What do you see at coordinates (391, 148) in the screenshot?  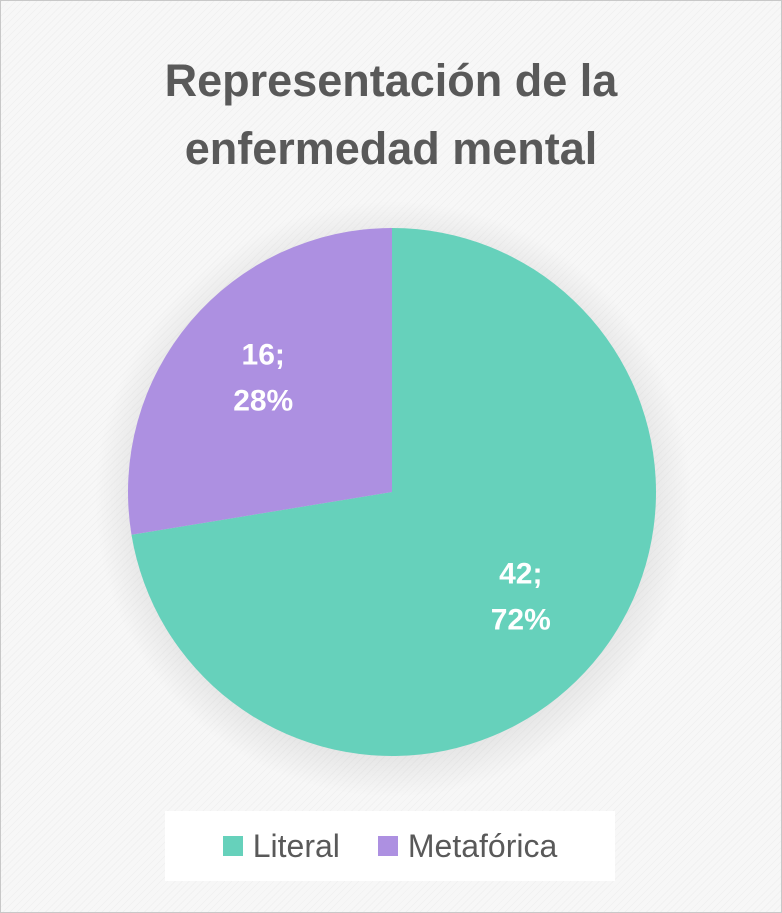 I see `chart-title-line-2: enfermedad mental` at bounding box center [391, 148].